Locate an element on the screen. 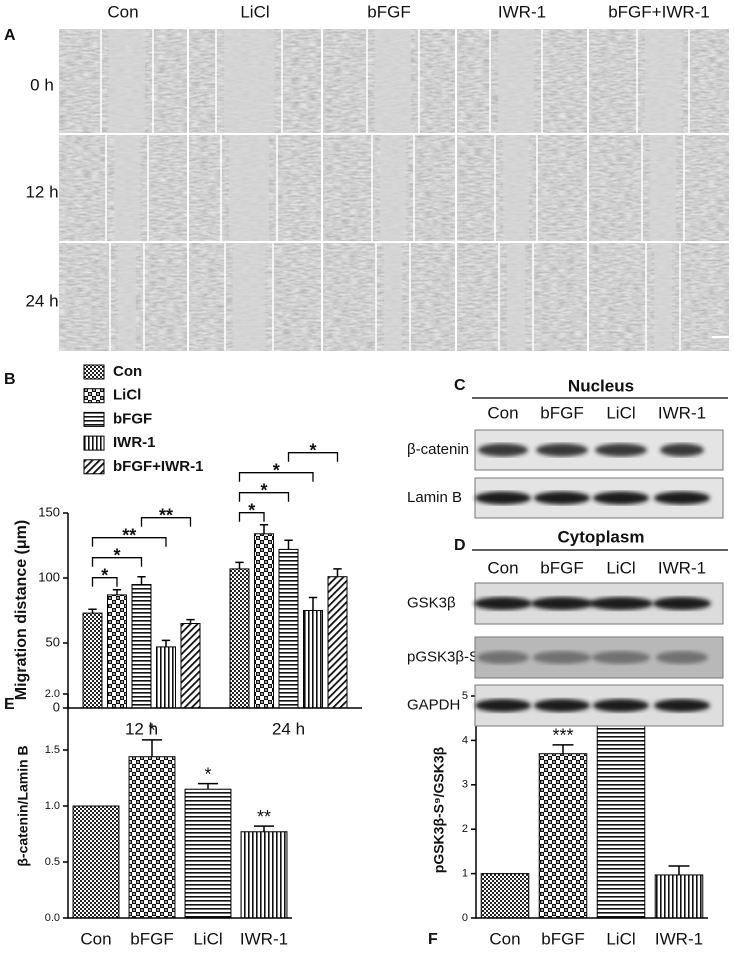 This screenshot has height=955, width=734. y-tick-label: 2 is located at coordinates (465, 829).